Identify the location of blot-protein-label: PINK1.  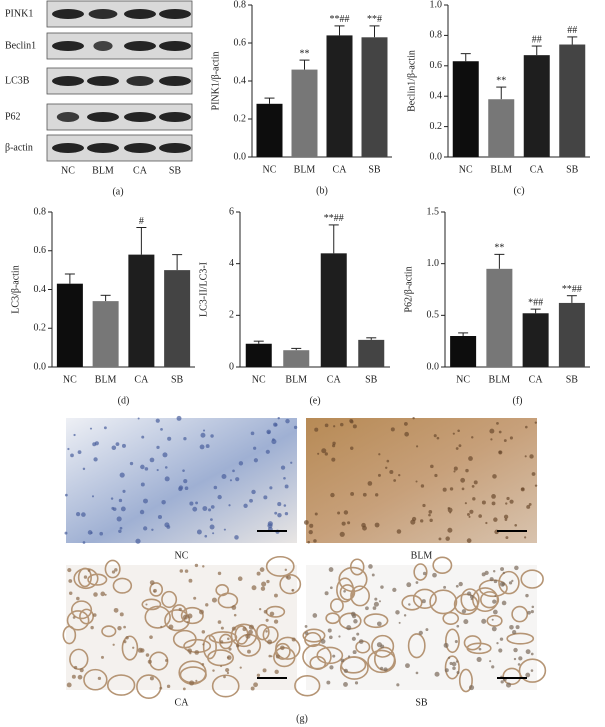
(19, 13).